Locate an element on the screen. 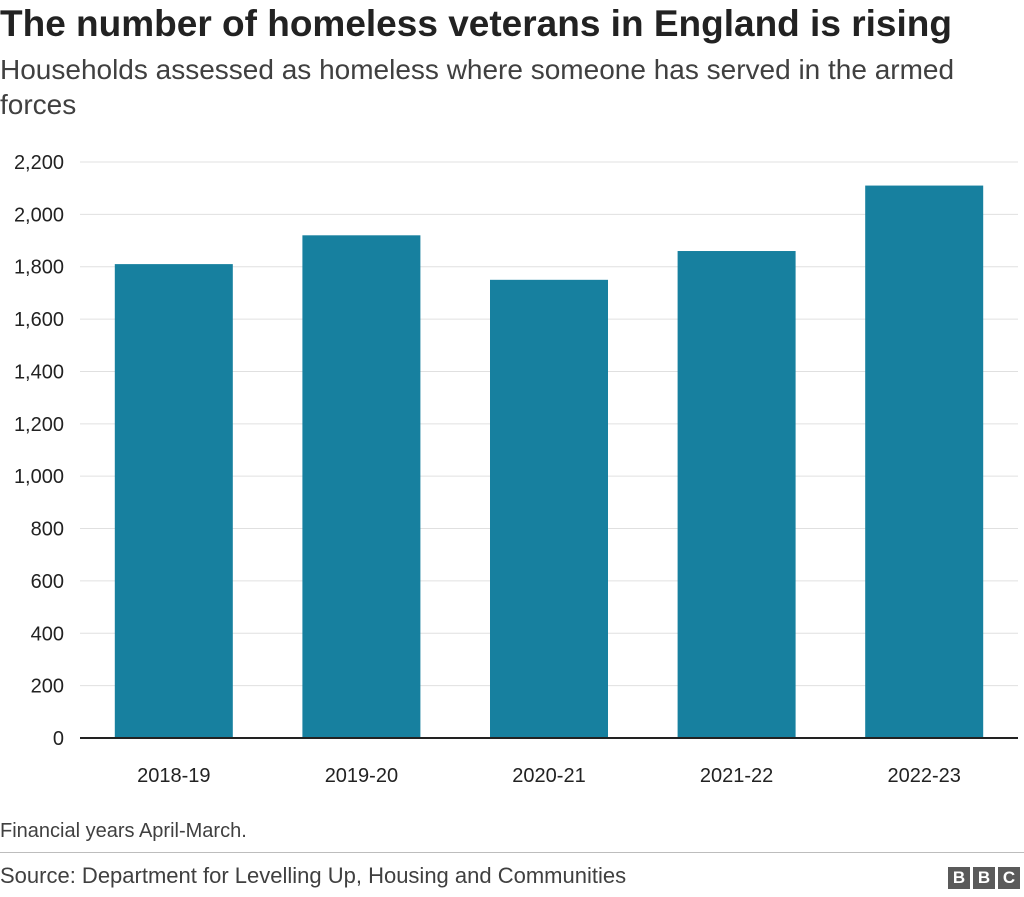 The height and width of the screenshot is (897, 1024). chart-note: Financial years April-March. is located at coordinates (123, 831).